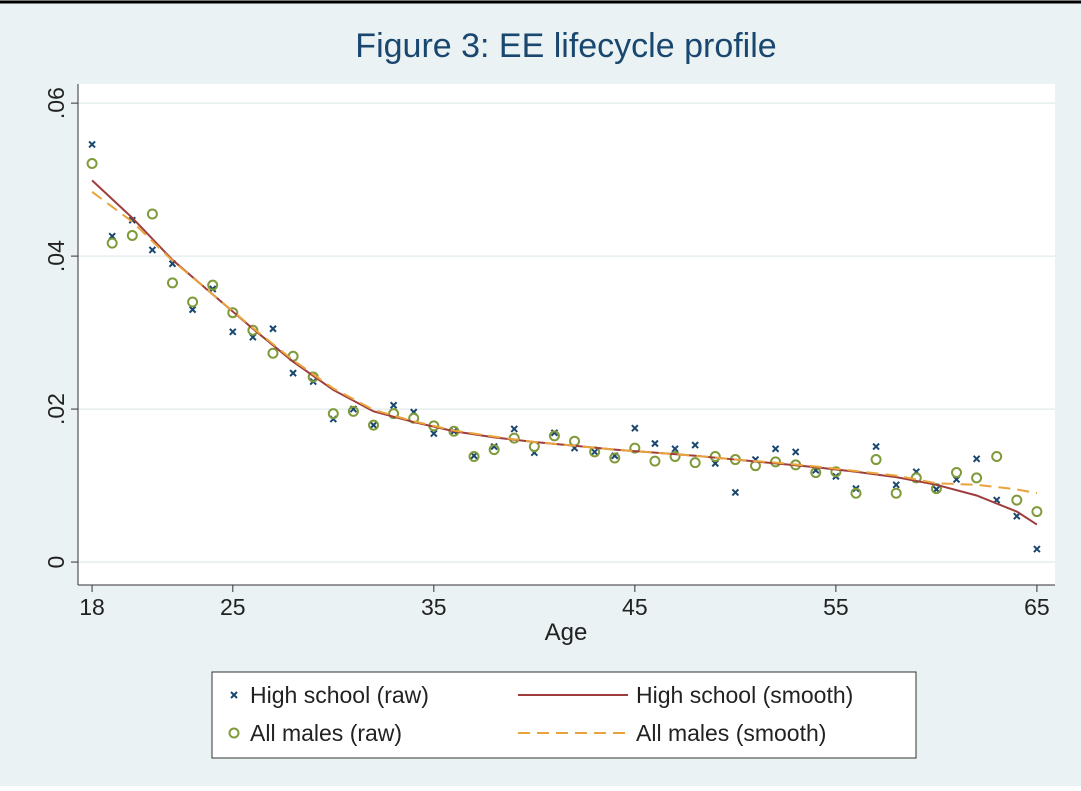 This screenshot has width=1081, height=791. What do you see at coordinates (56, 409) in the screenshot?
I see `y-tick-label: .02` at bounding box center [56, 409].